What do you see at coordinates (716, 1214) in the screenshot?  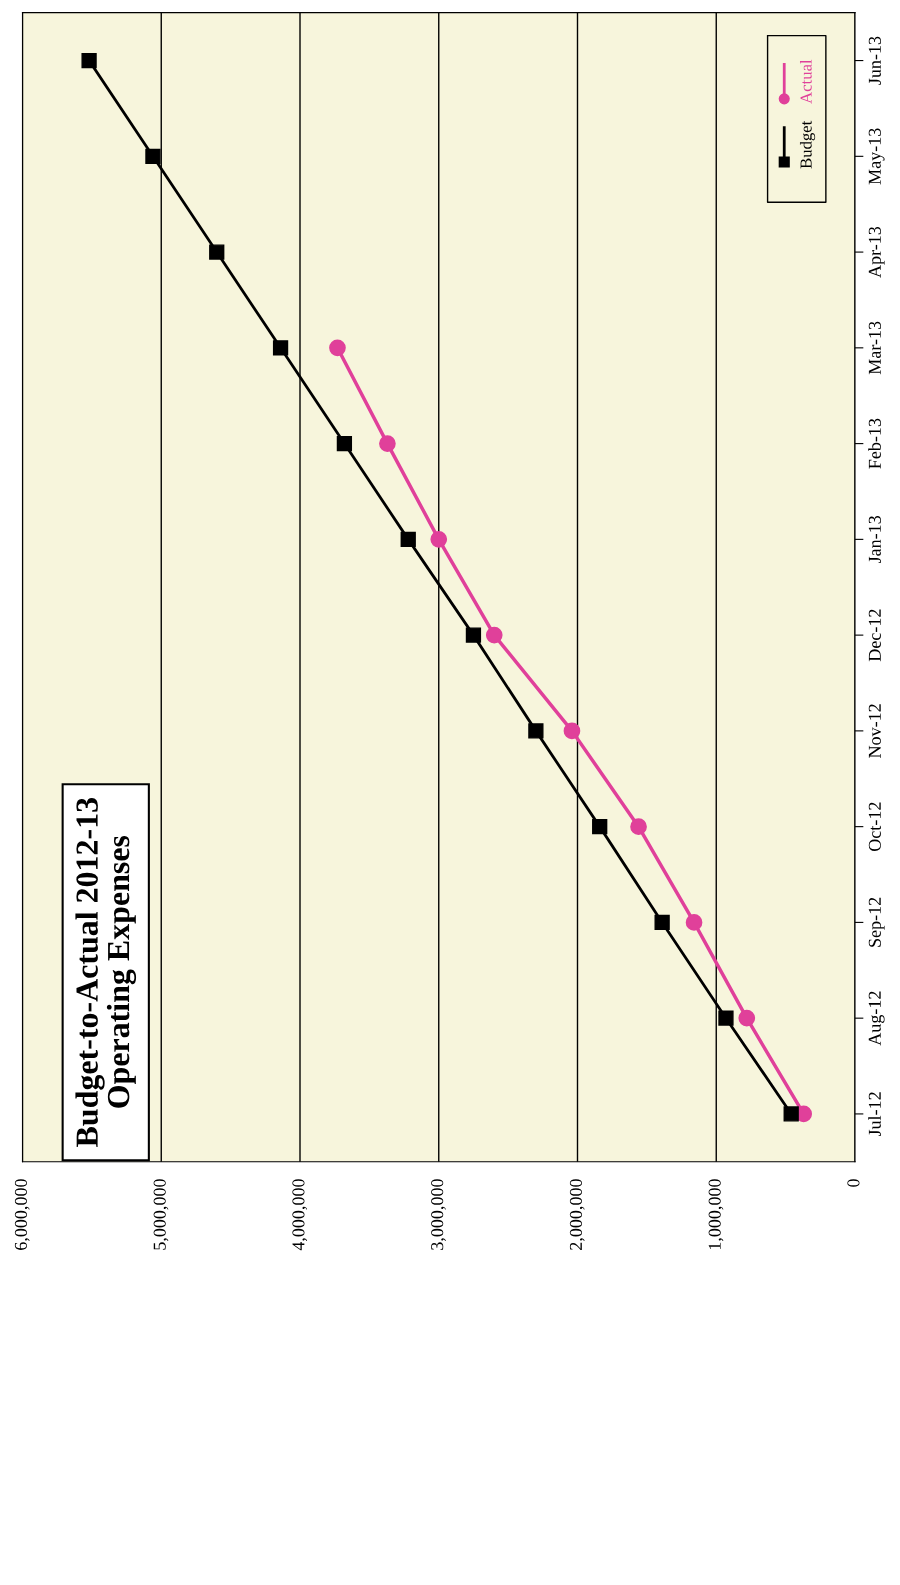 I see `x-tick-label: 1,000,000` at bounding box center [716, 1214].